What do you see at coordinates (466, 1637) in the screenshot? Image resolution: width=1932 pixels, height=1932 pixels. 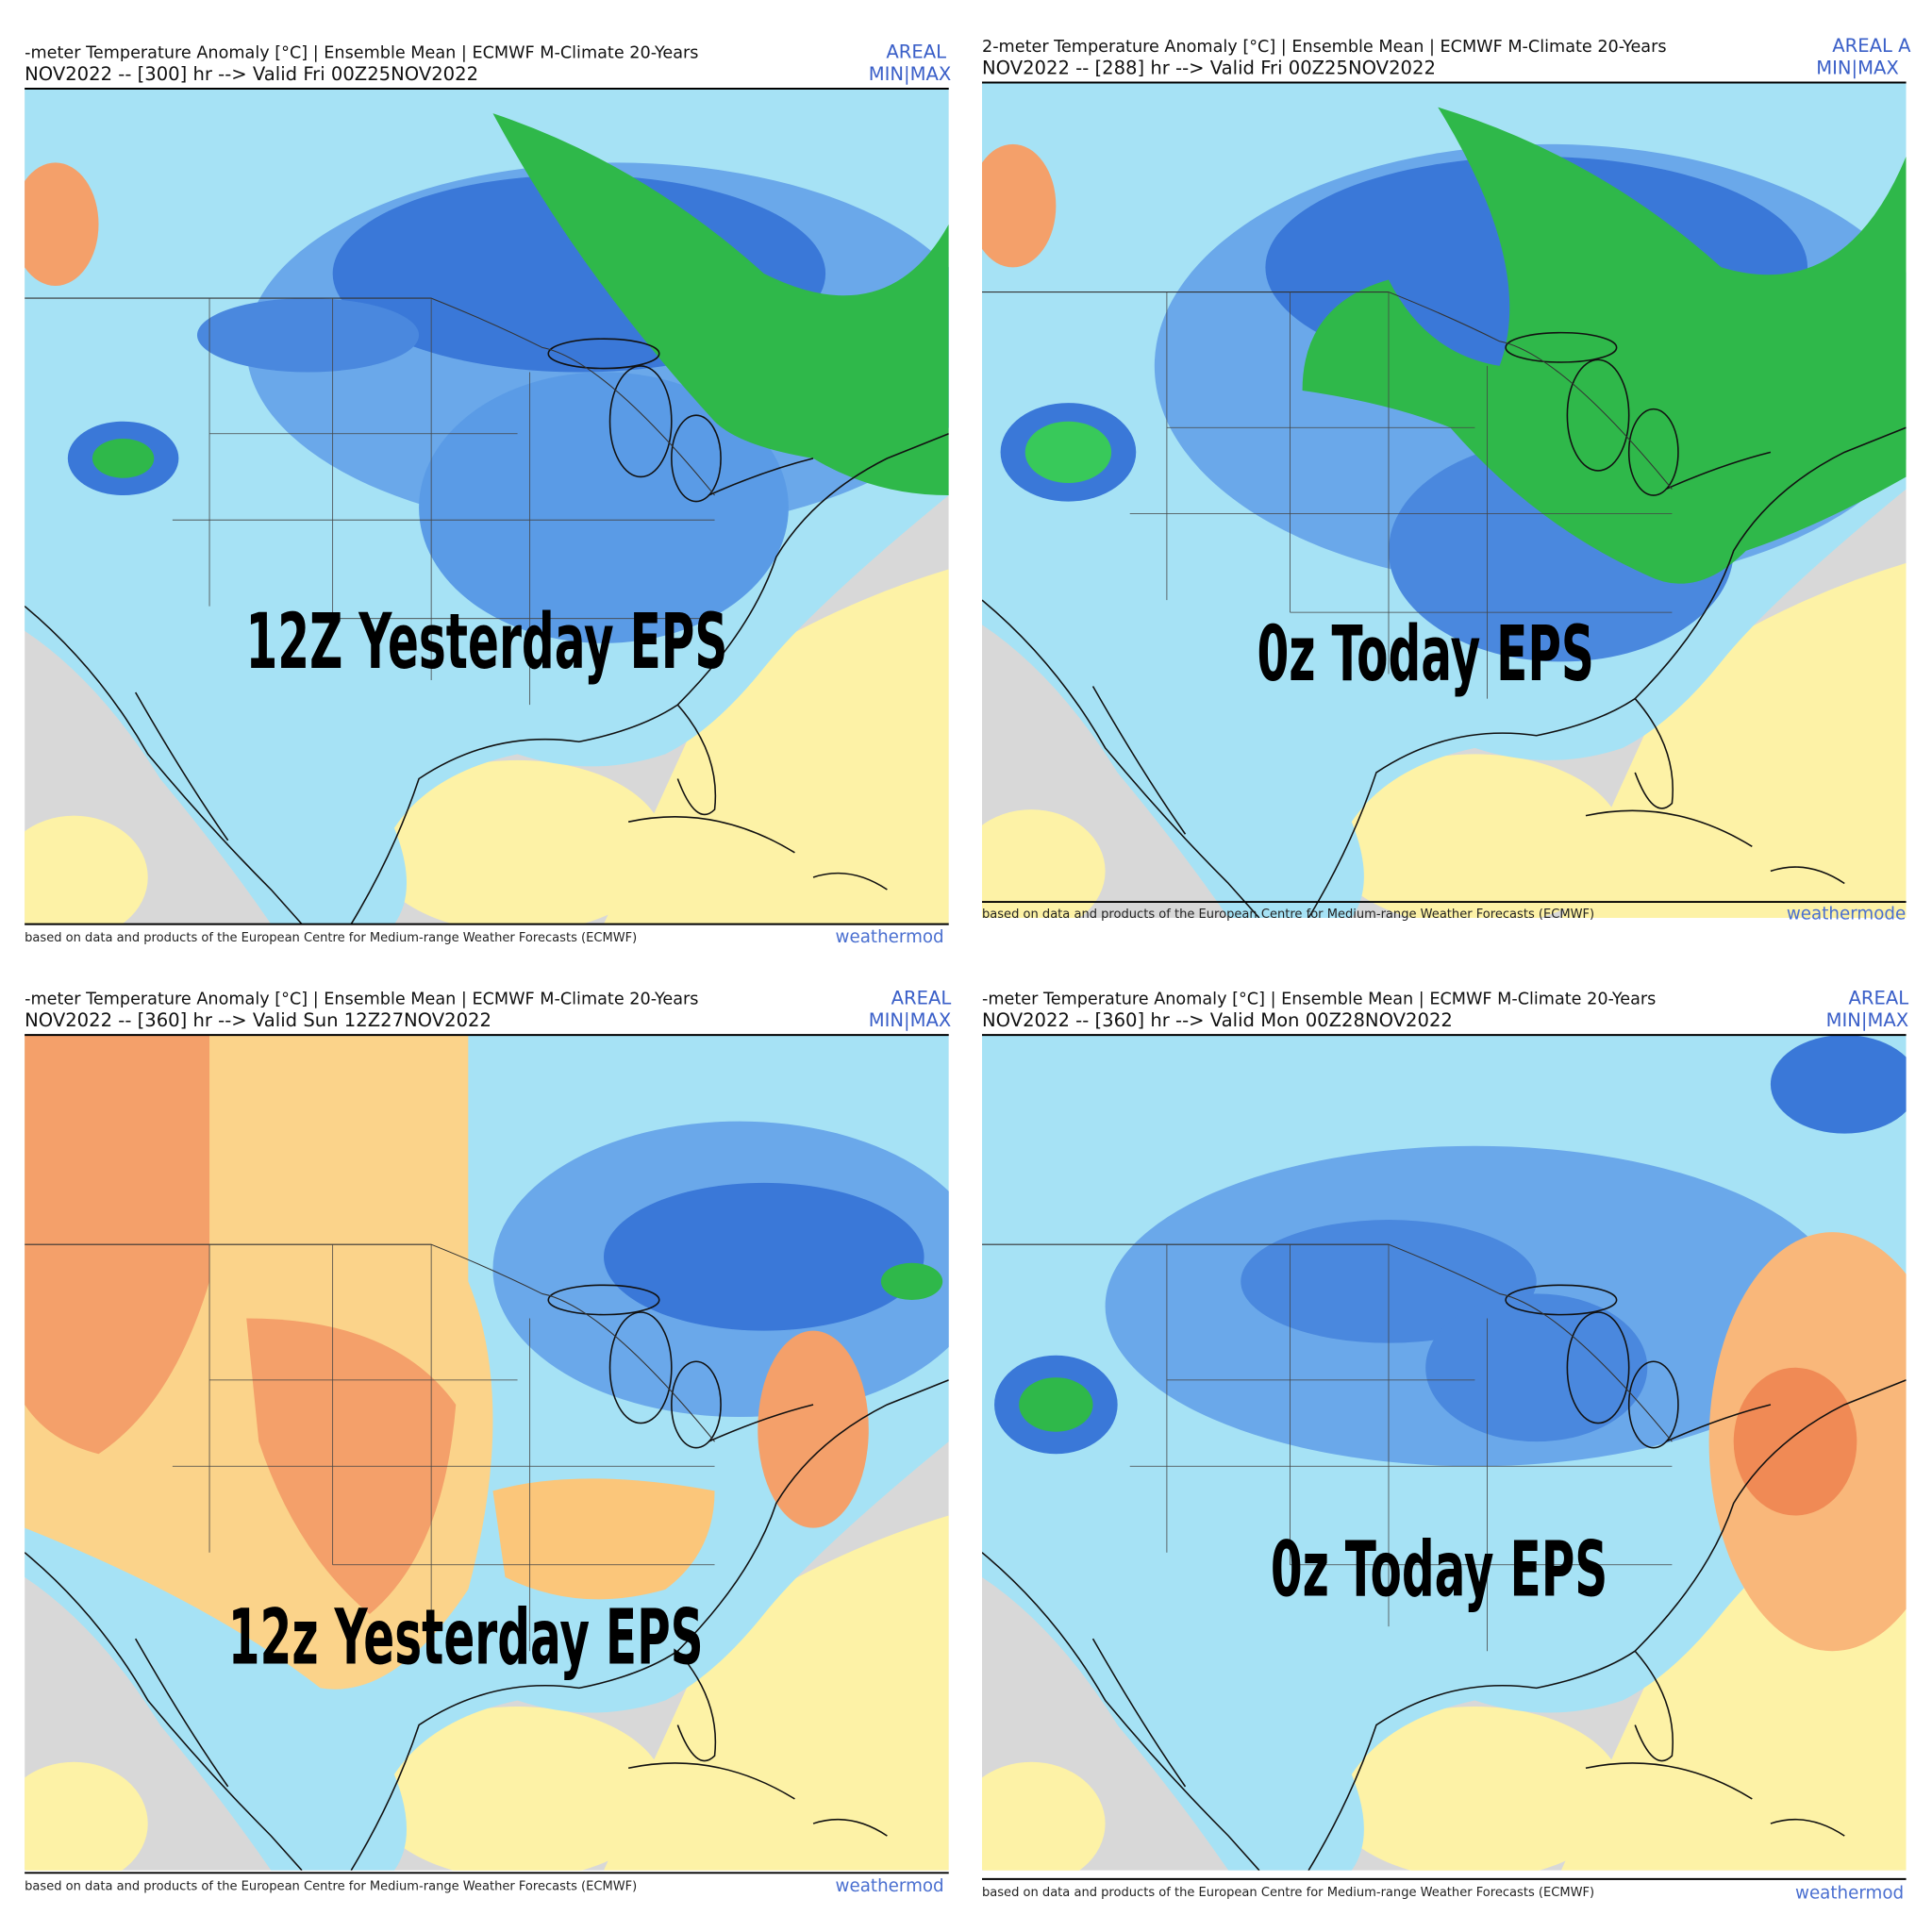 I see `overlay-label: 12z Yesterday EPS` at bounding box center [466, 1637].